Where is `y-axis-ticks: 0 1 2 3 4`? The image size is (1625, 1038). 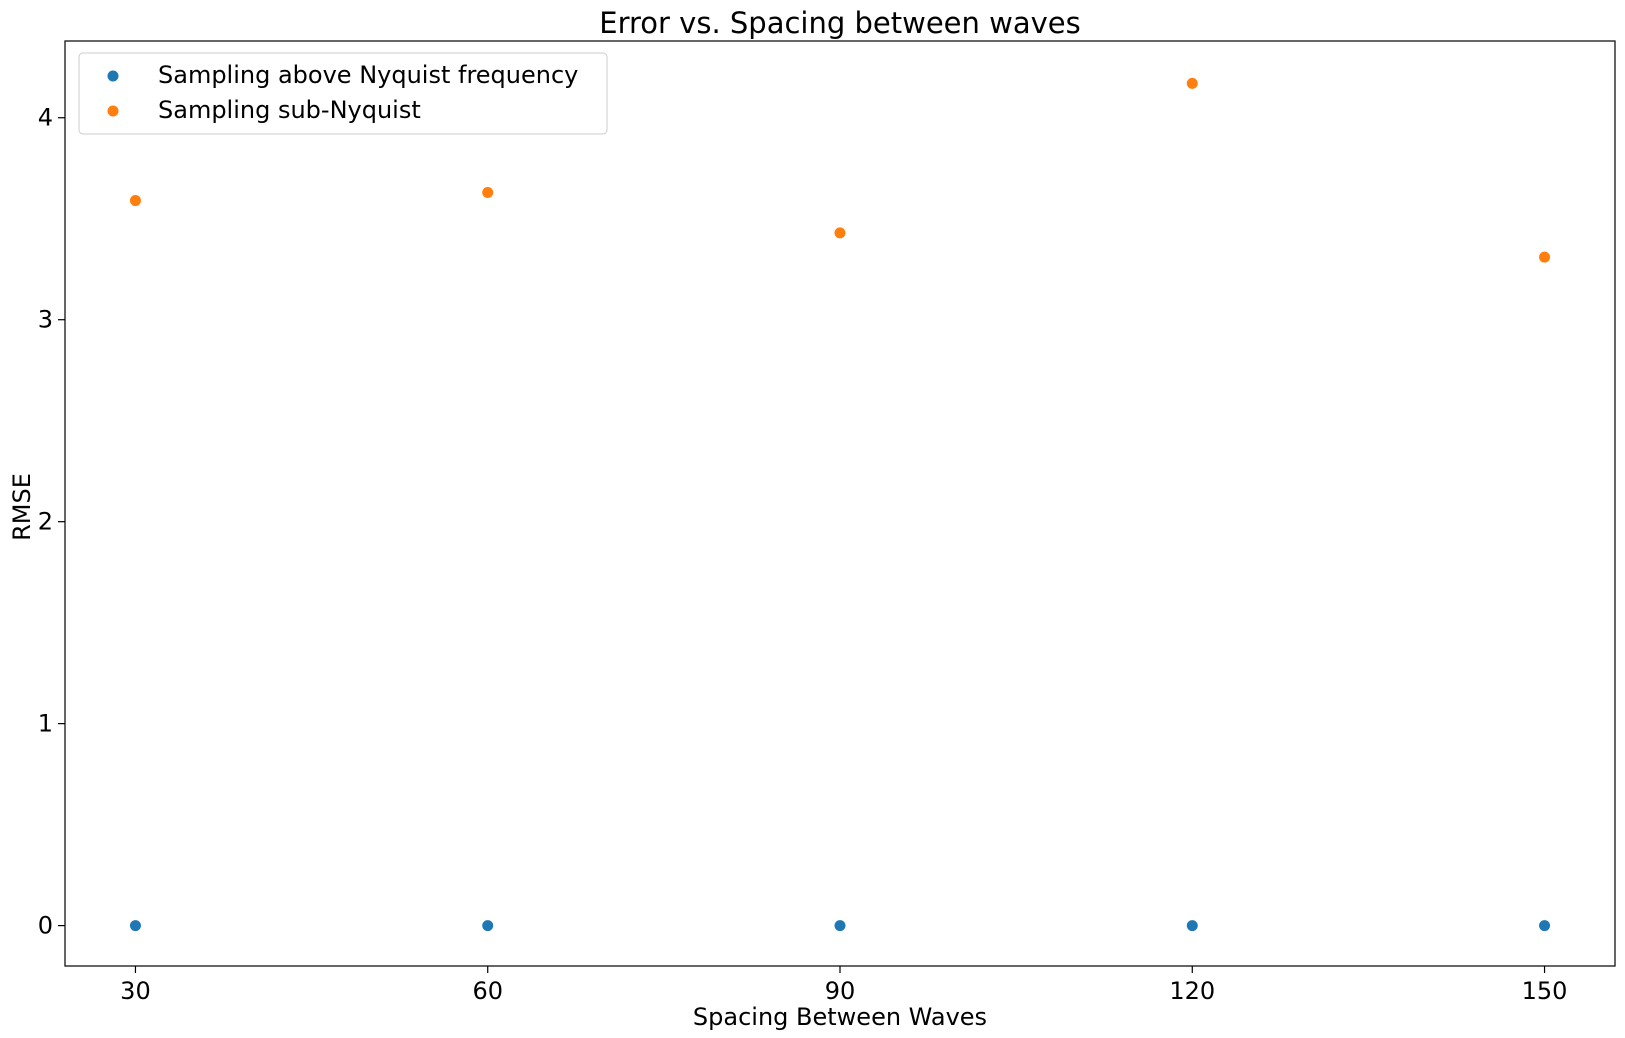 y-axis-ticks: 0 1 2 3 4 is located at coordinates (51, 522).